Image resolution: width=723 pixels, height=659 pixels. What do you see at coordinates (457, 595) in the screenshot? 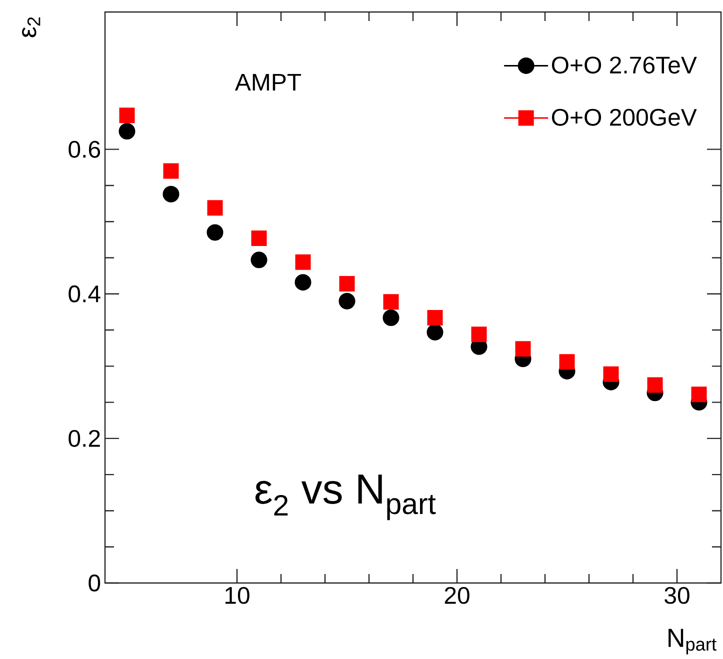
I see `x-tick-label: 20` at bounding box center [457, 595].